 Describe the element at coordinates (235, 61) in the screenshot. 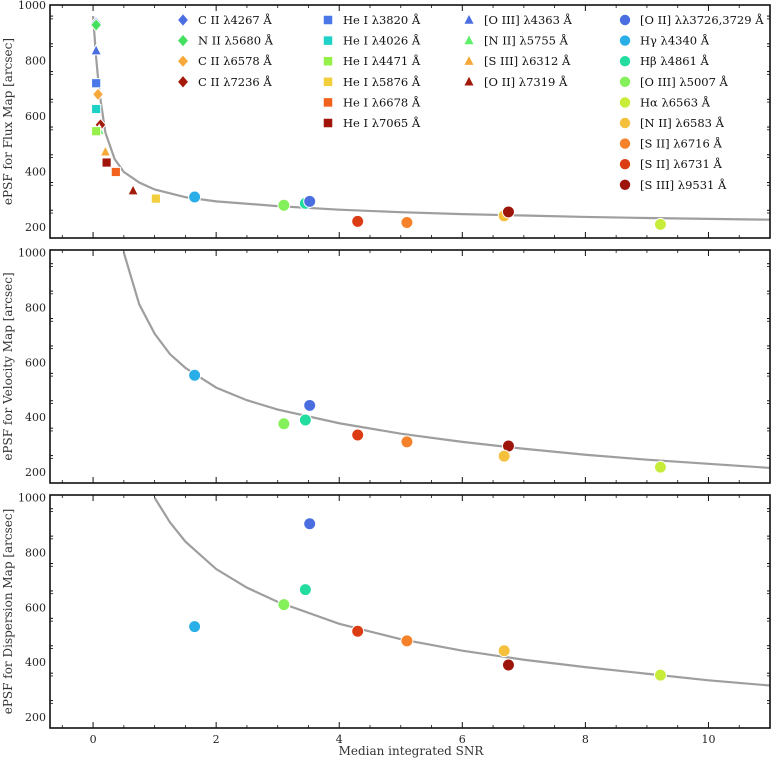

I see `legend-label: C II λ6578 Å` at that location.